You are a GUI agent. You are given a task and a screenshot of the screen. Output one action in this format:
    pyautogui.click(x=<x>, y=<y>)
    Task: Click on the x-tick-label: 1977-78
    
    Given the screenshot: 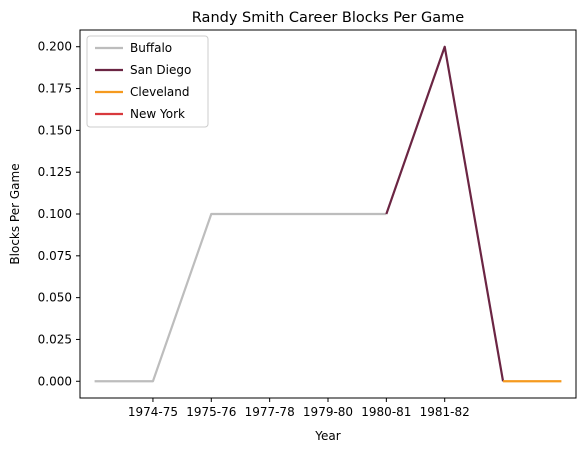 What is the action you would take?
    pyautogui.click(x=270, y=412)
    